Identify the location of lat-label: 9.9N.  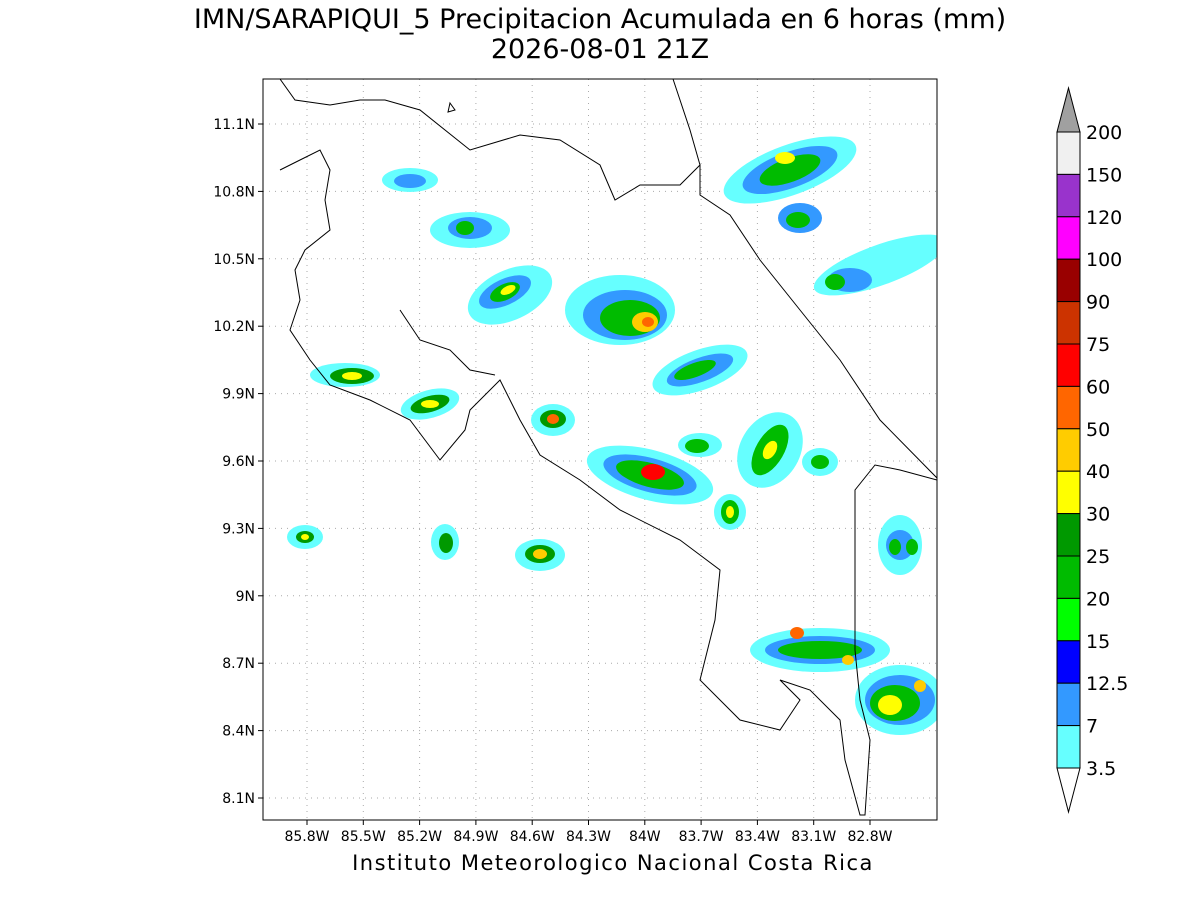
(238, 395).